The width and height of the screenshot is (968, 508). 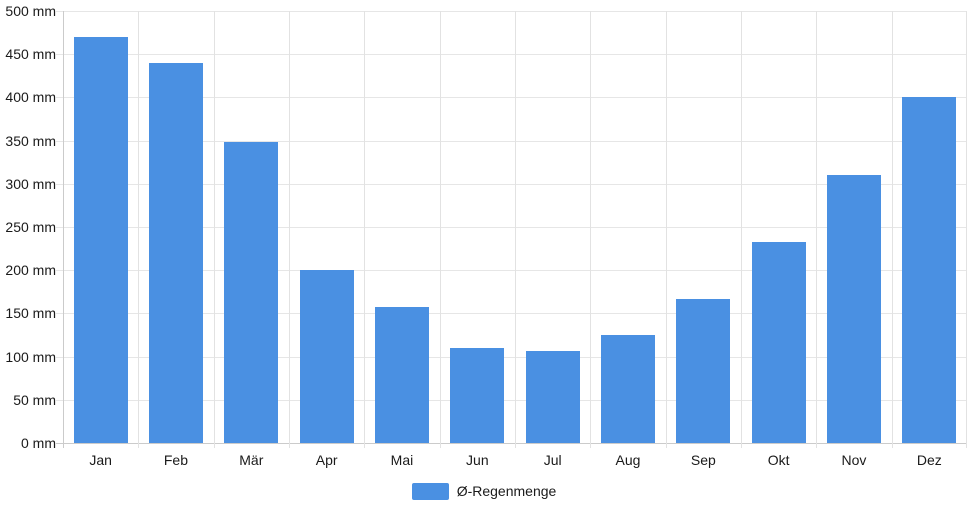 I want to click on y-axis-tick-label: 350 mm, so click(x=30, y=140).